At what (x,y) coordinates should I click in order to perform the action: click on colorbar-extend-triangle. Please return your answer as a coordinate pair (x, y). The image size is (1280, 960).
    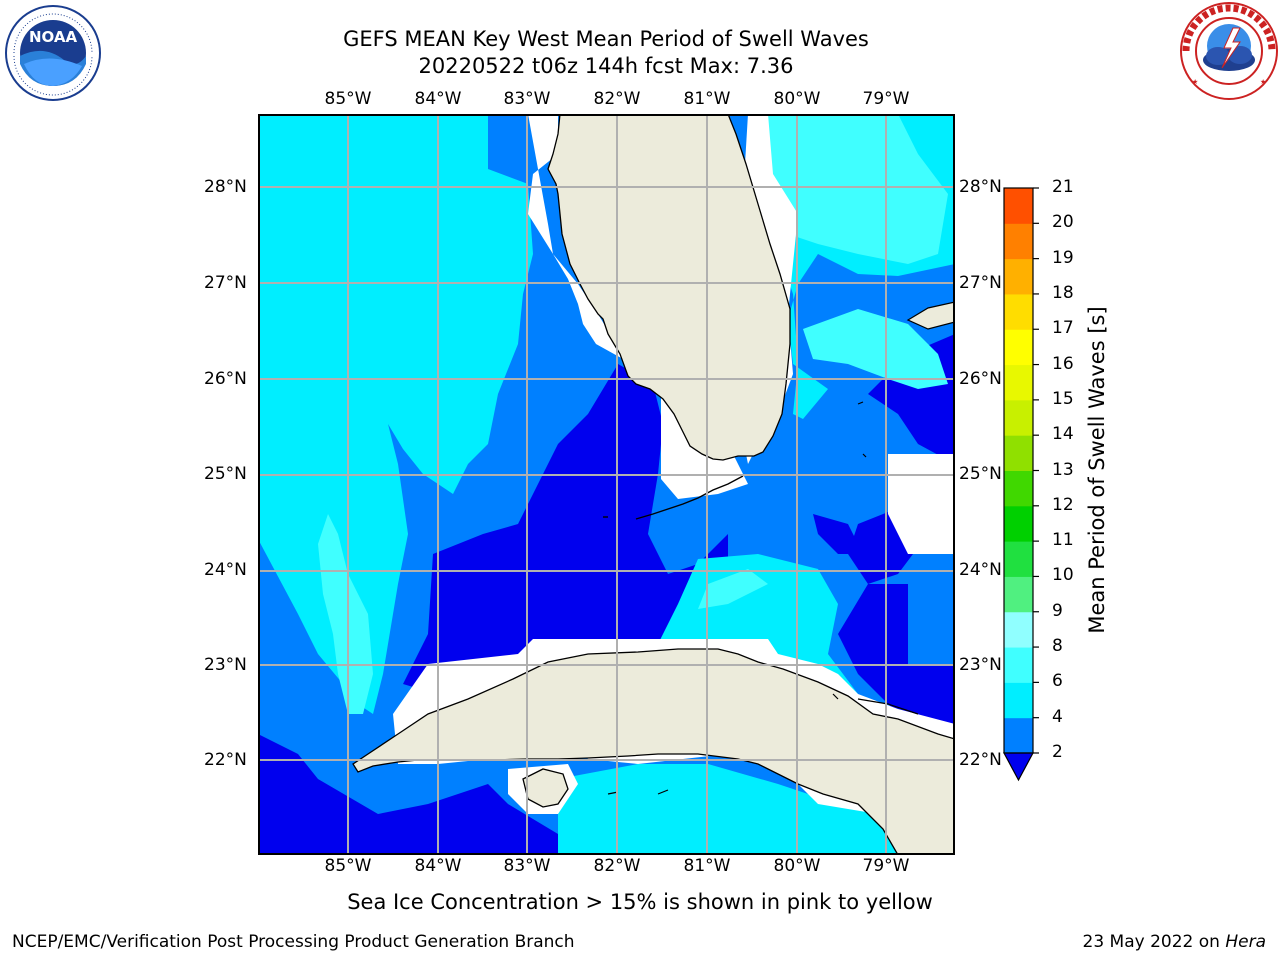
    Looking at the image, I should click on (1019, 767).